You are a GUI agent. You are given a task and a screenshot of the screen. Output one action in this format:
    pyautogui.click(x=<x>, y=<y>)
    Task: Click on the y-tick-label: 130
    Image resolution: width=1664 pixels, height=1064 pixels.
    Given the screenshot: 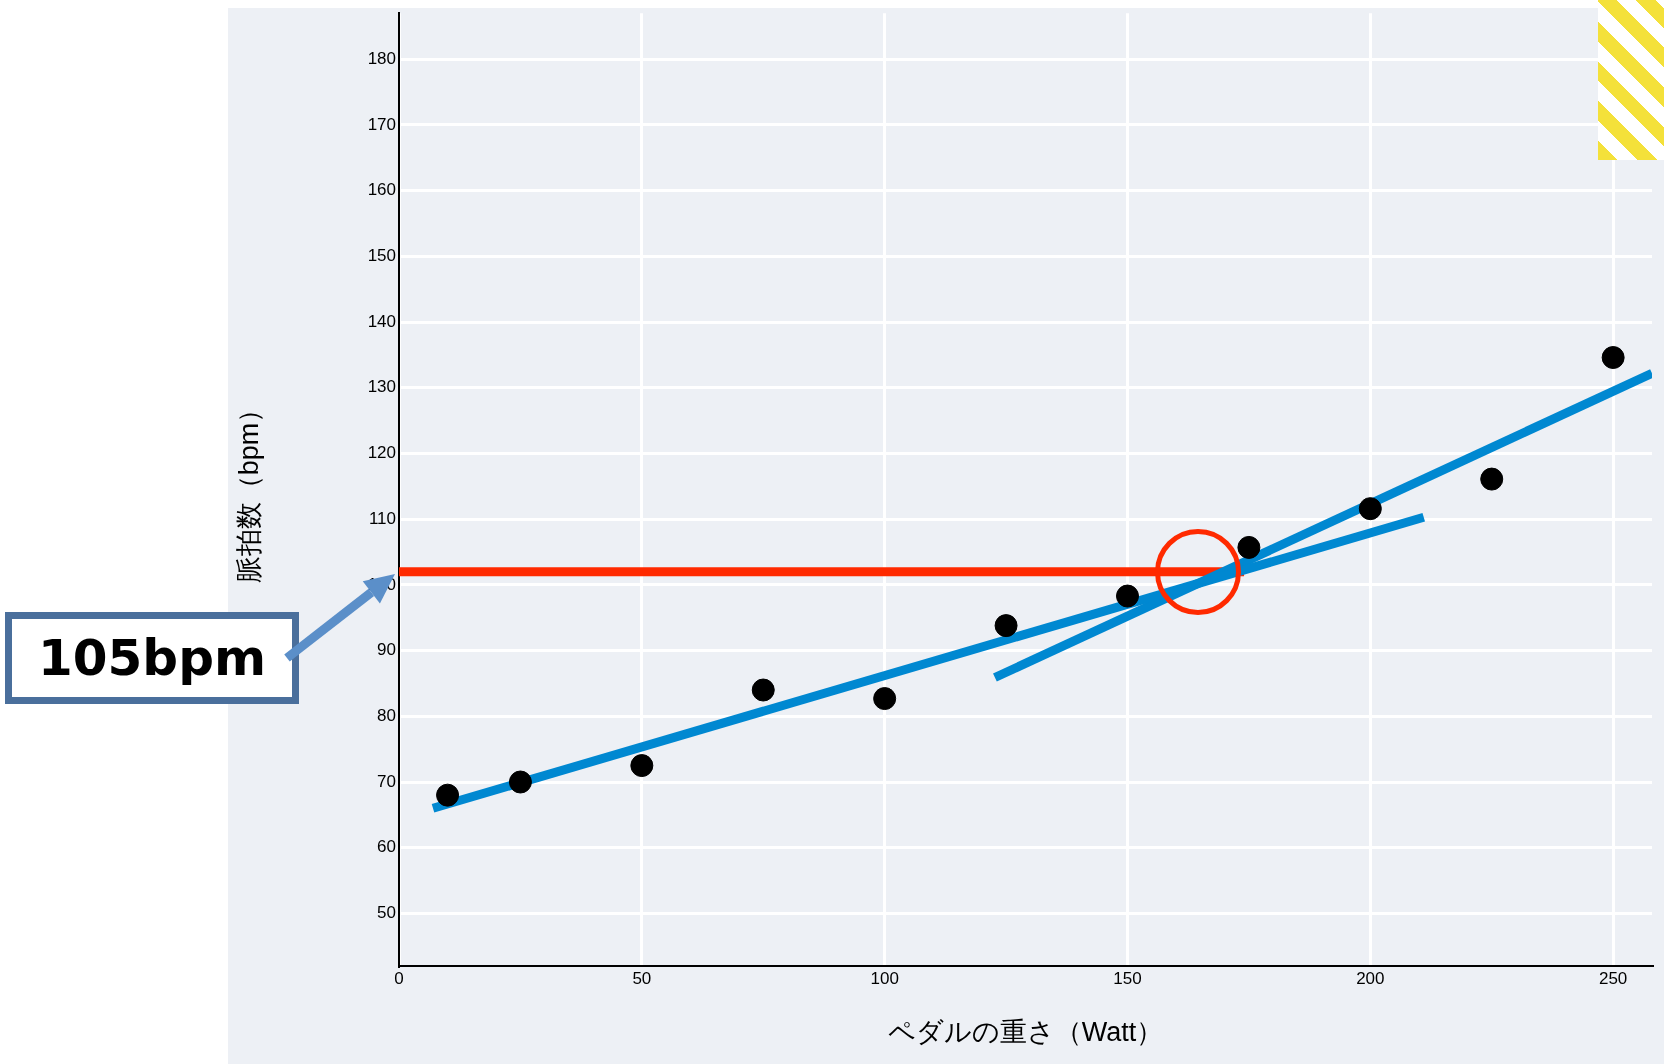 What is the action you would take?
    pyautogui.click(x=381, y=387)
    